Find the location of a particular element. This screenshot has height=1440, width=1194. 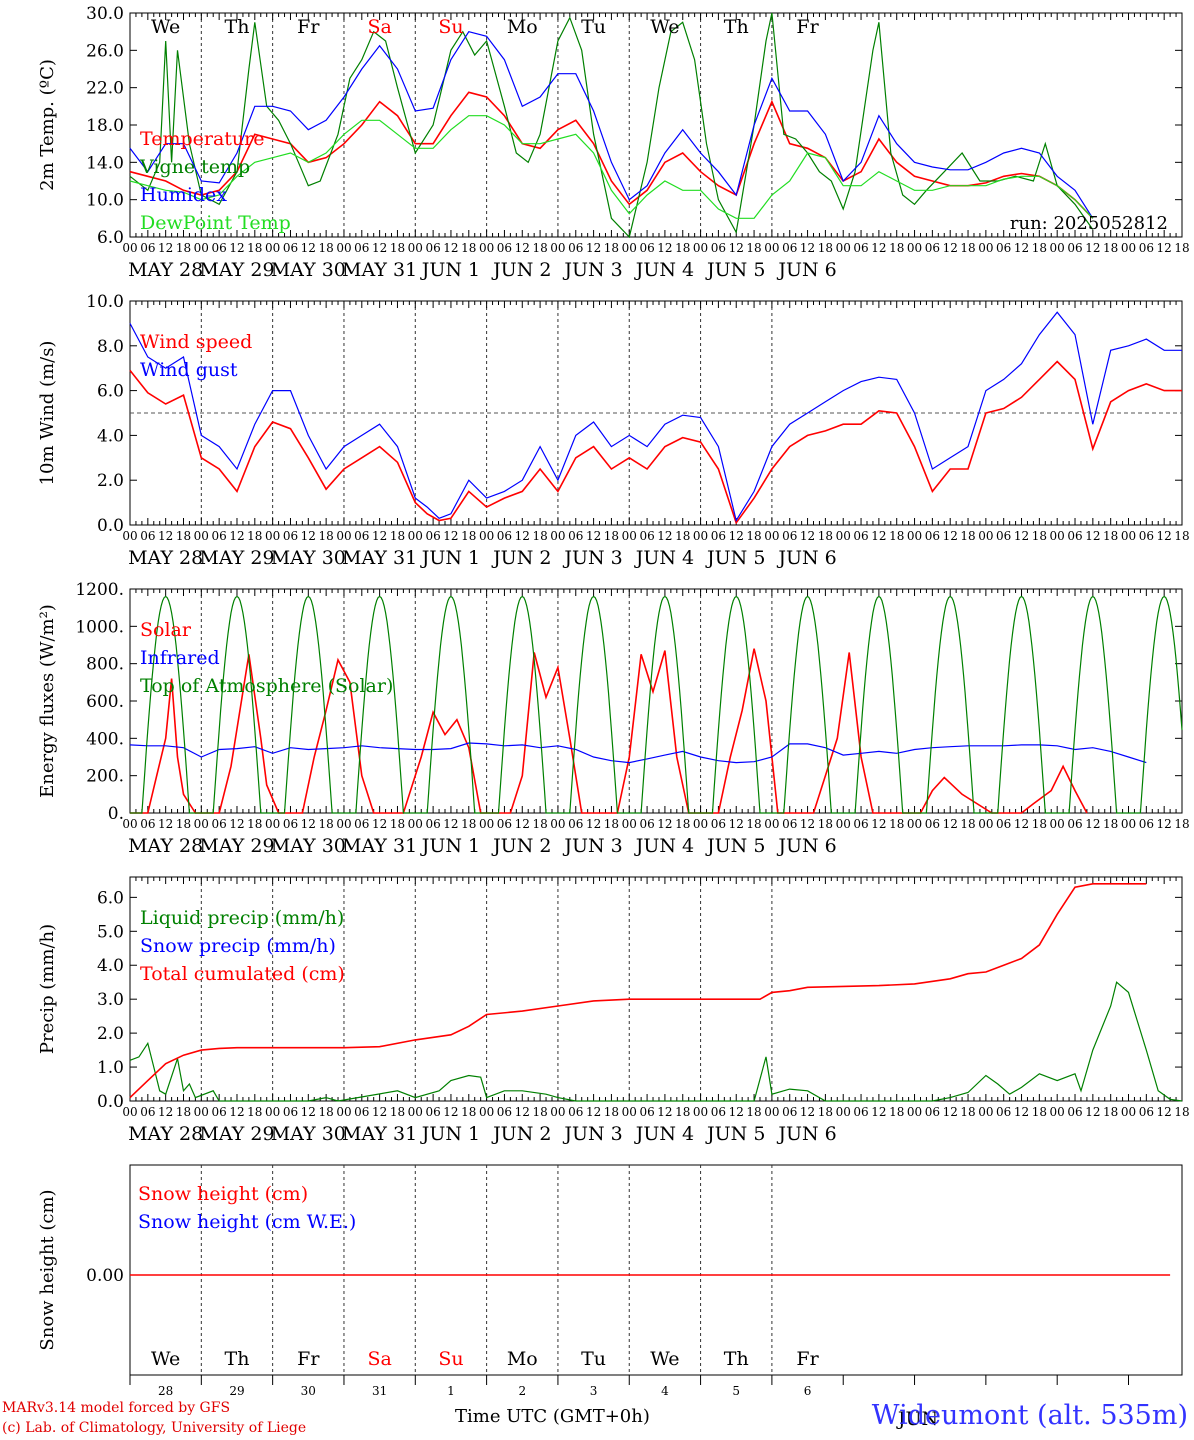

day-number: 30 is located at coordinates (308, 1391).